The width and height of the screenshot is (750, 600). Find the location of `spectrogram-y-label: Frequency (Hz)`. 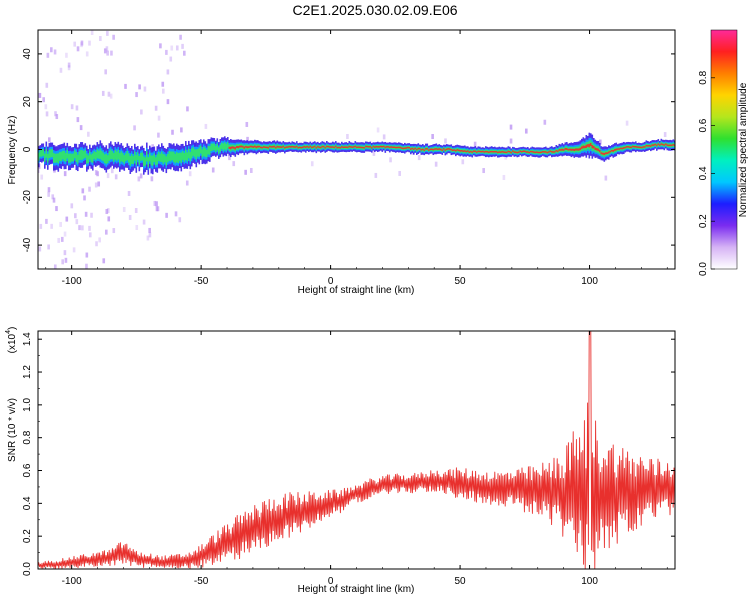

spectrogram-y-label: Frequency (Hz) is located at coordinates (12, 150).